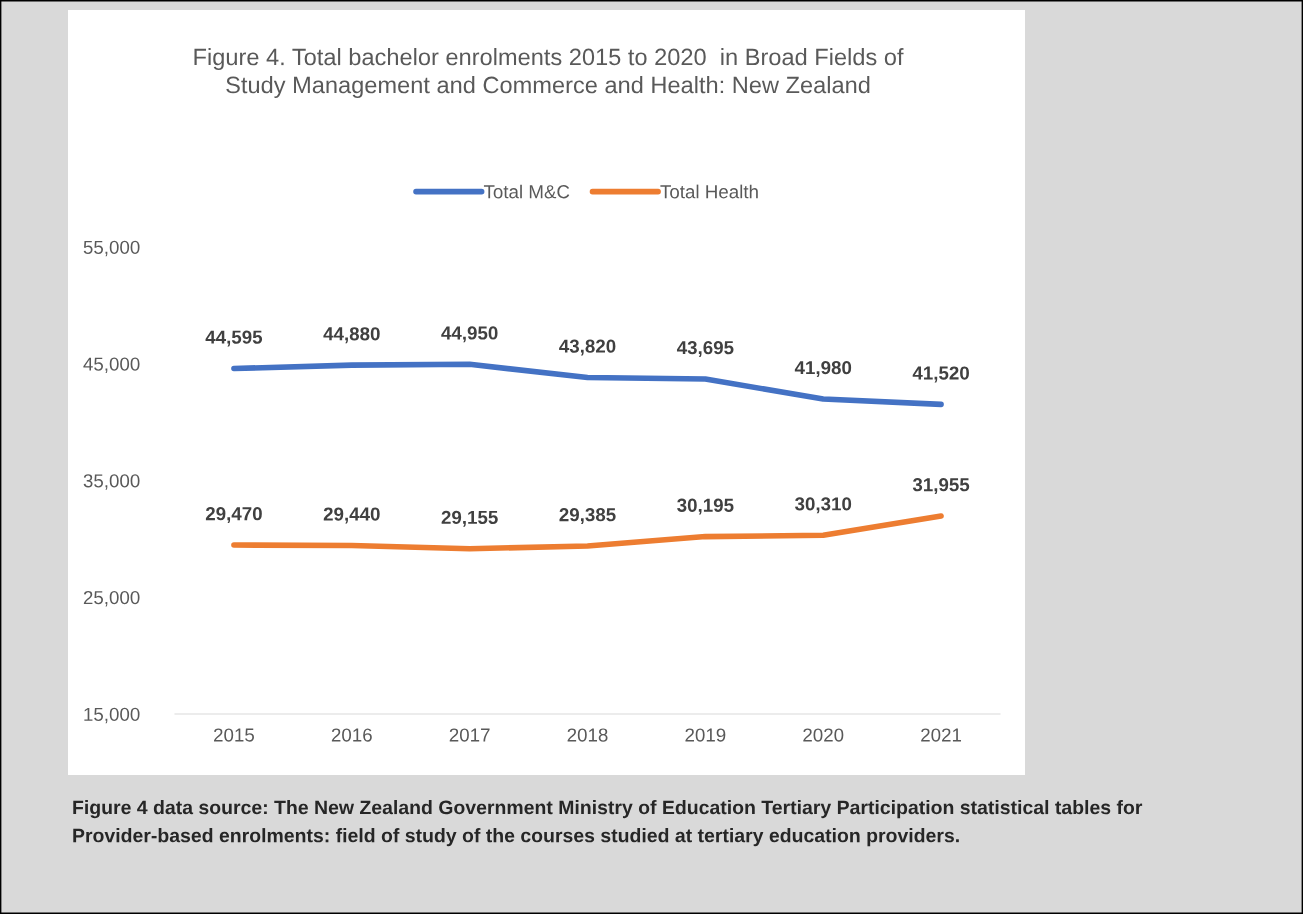  Describe the element at coordinates (111, 248) in the screenshot. I see `y-tick-label: 55,000` at that location.